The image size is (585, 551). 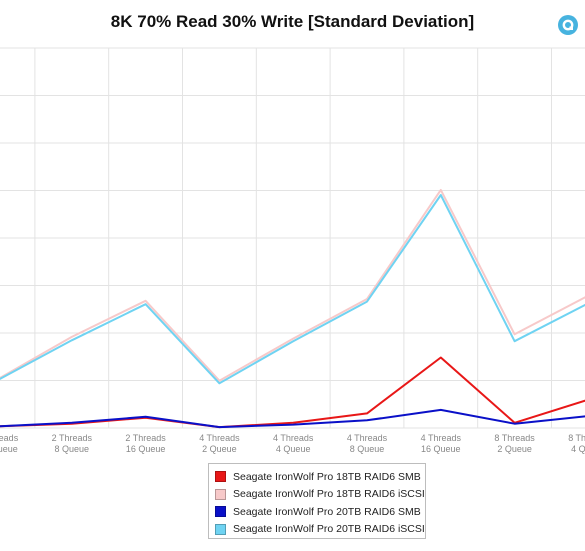 What do you see at coordinates (329, 494) in the screenshot?
I see `legend-label: Seagate IronWolf Pro 18TB RAID6 iSCSI` at bounding box center [329, 494].